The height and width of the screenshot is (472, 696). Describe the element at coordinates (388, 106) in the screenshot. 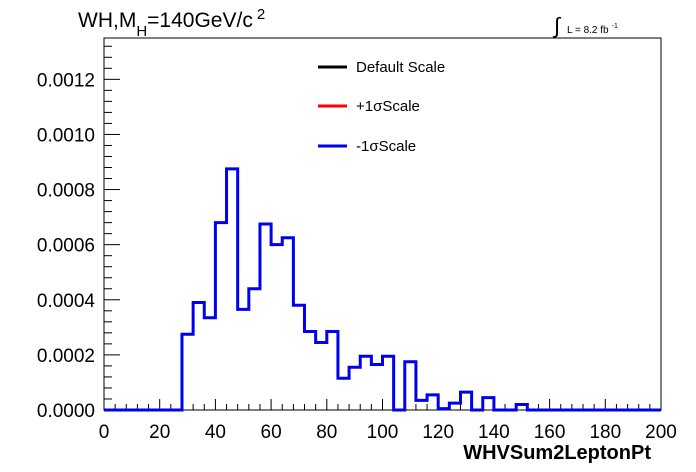

I see `legend-label-plus1sigma: +1σScale` at that location.